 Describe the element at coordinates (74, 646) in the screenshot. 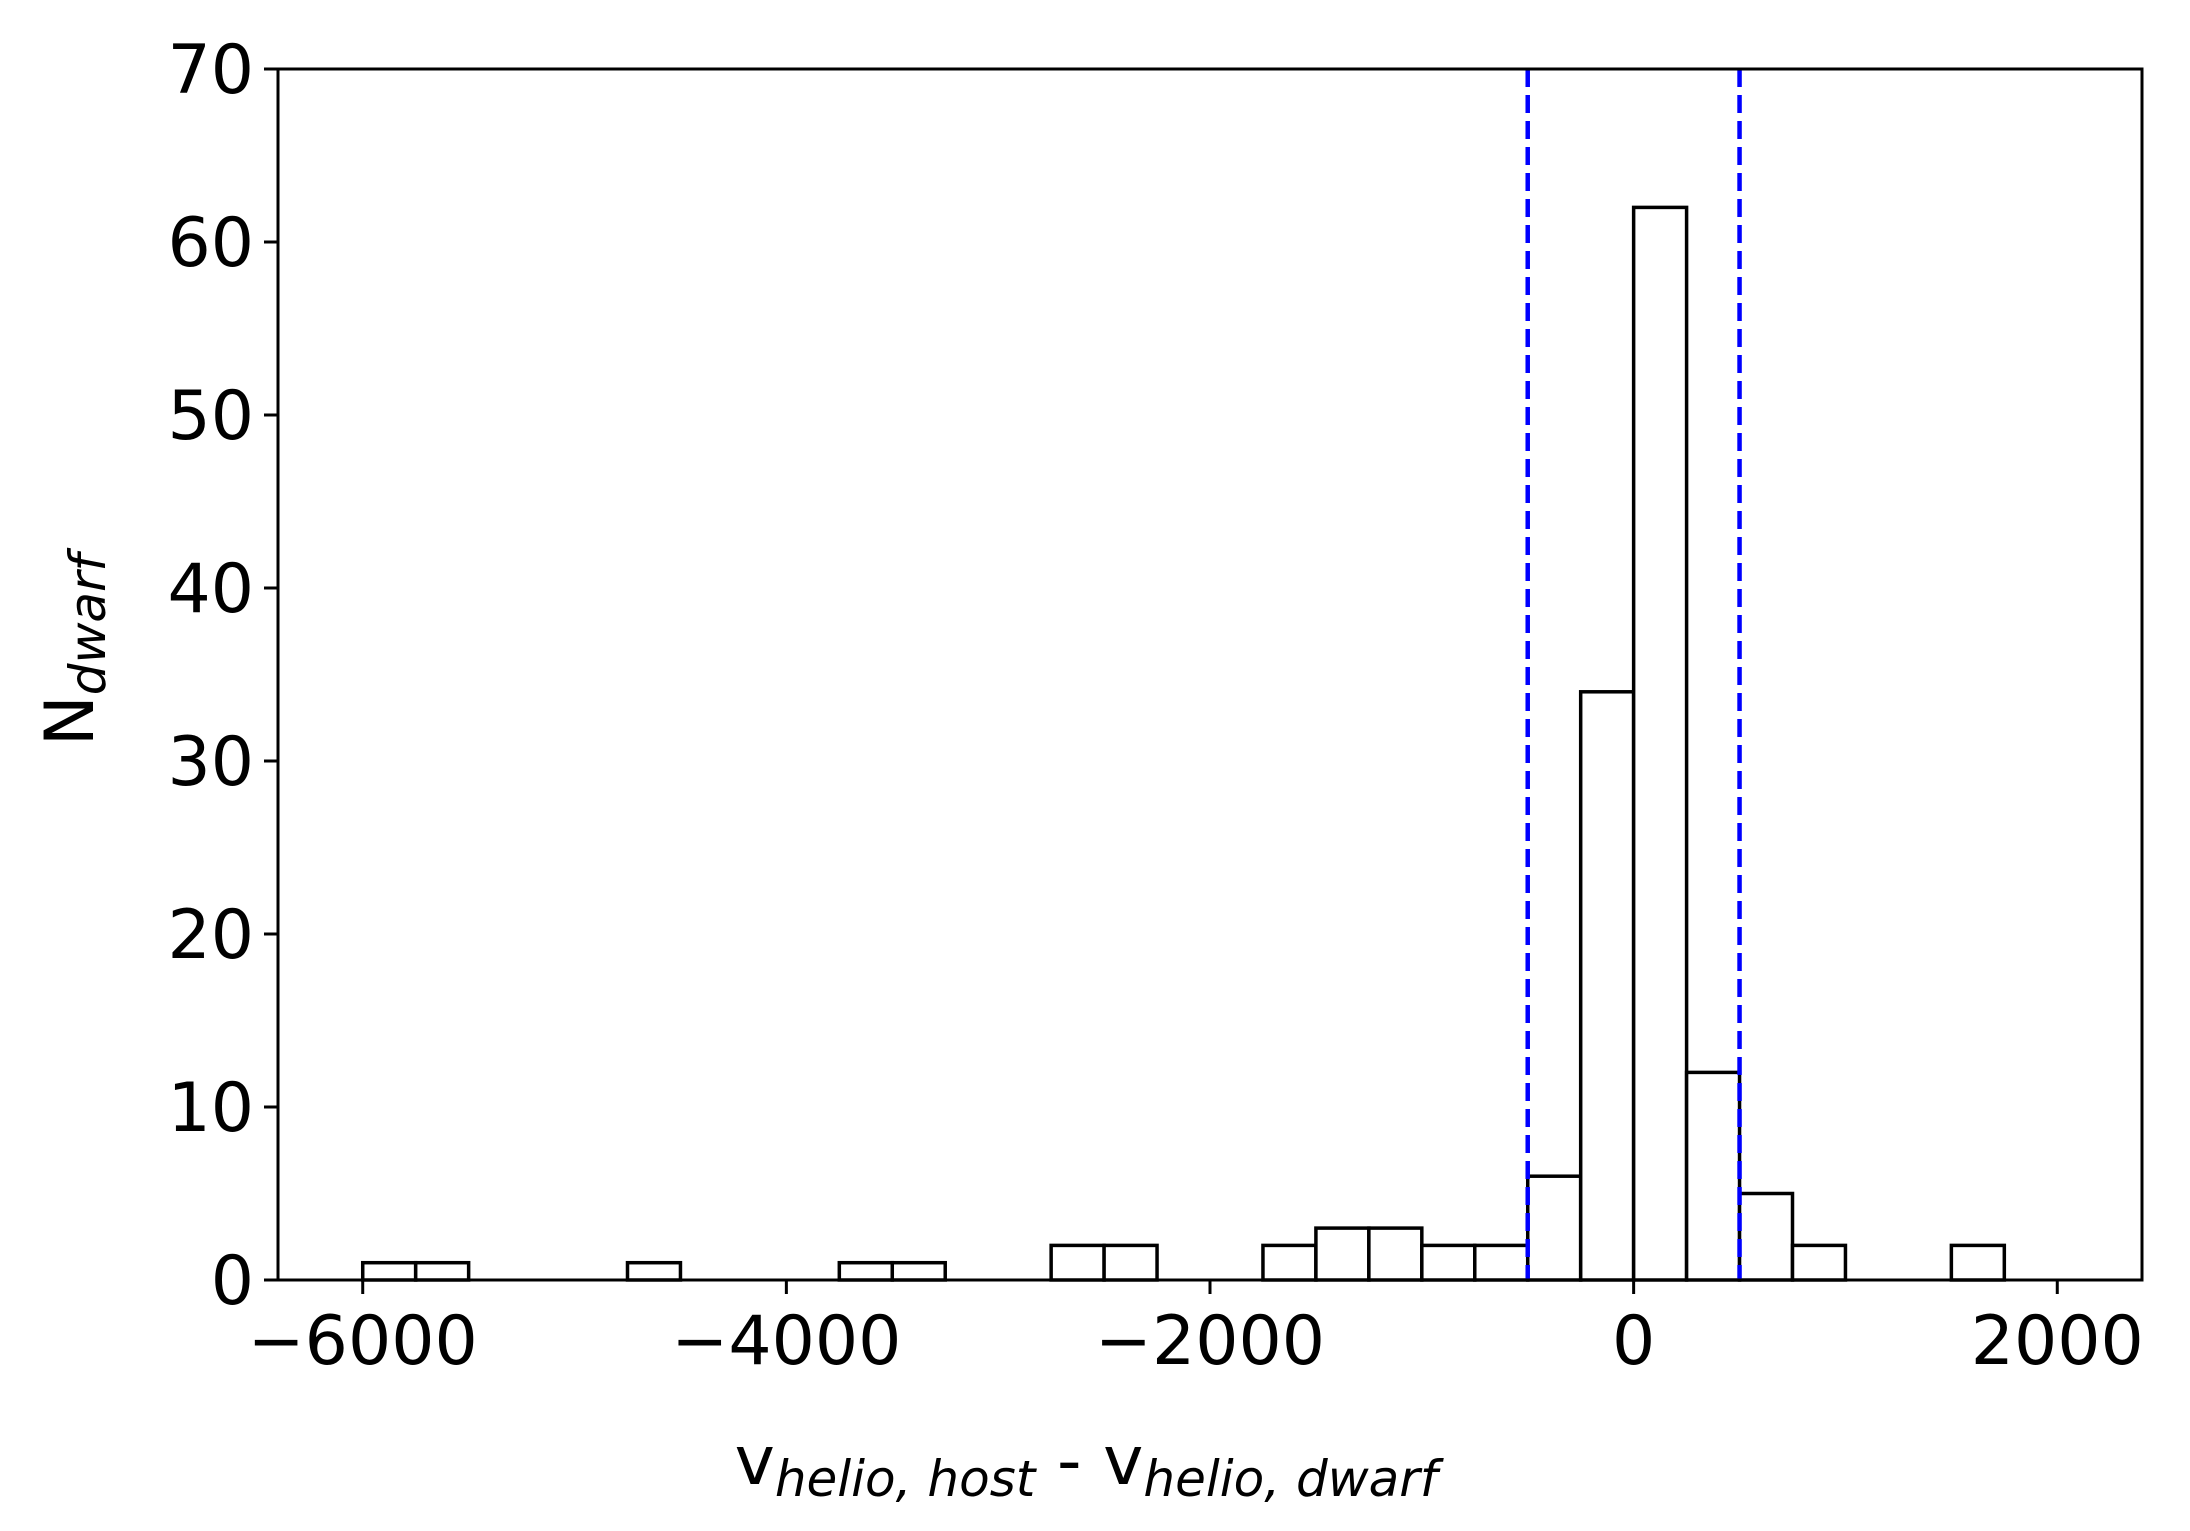

I see `y-axis-label: Ndwarf` at that location.